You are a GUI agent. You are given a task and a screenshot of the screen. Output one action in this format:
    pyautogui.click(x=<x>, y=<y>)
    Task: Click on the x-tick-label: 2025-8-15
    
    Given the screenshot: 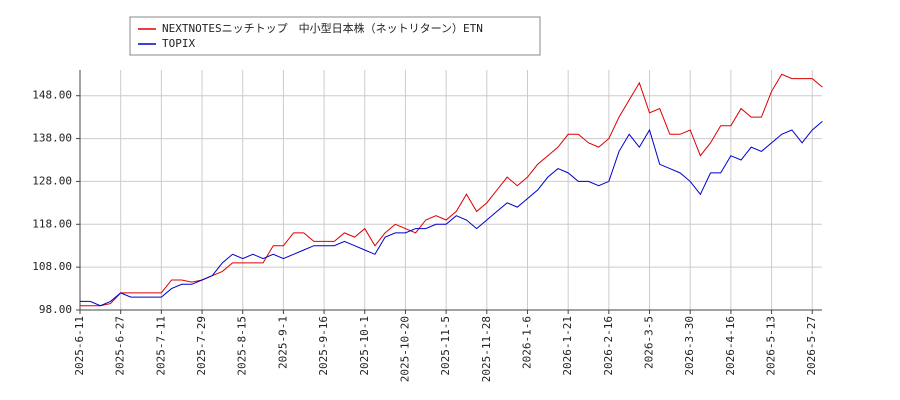 What is the action you would take?
    pyautogui.click(x=242, y=346)
    